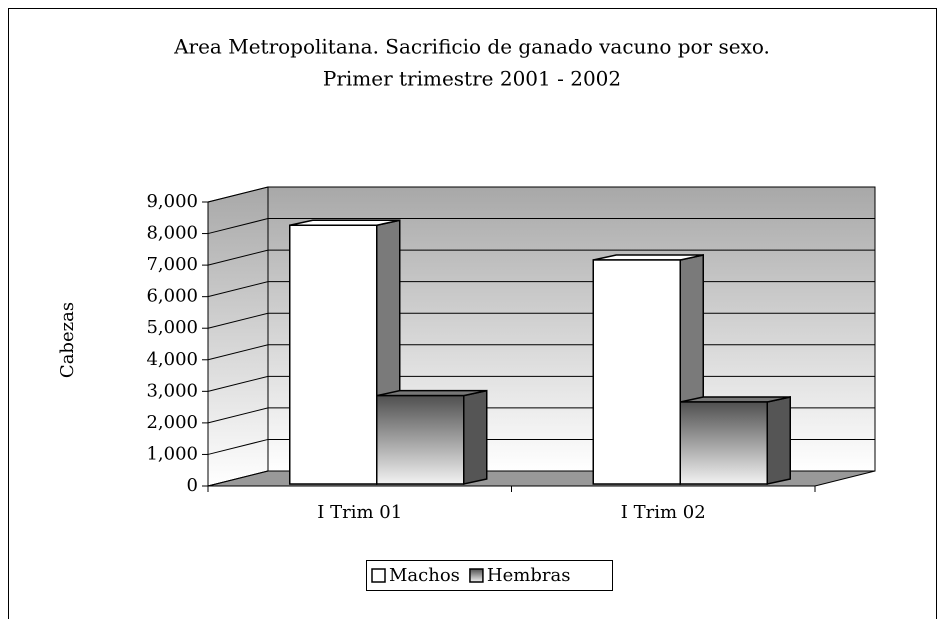 The image size is (945, 619). Describe the element at coordinates (529, 575) in the screenshot. I see `legend-label: Hembras` at that location.